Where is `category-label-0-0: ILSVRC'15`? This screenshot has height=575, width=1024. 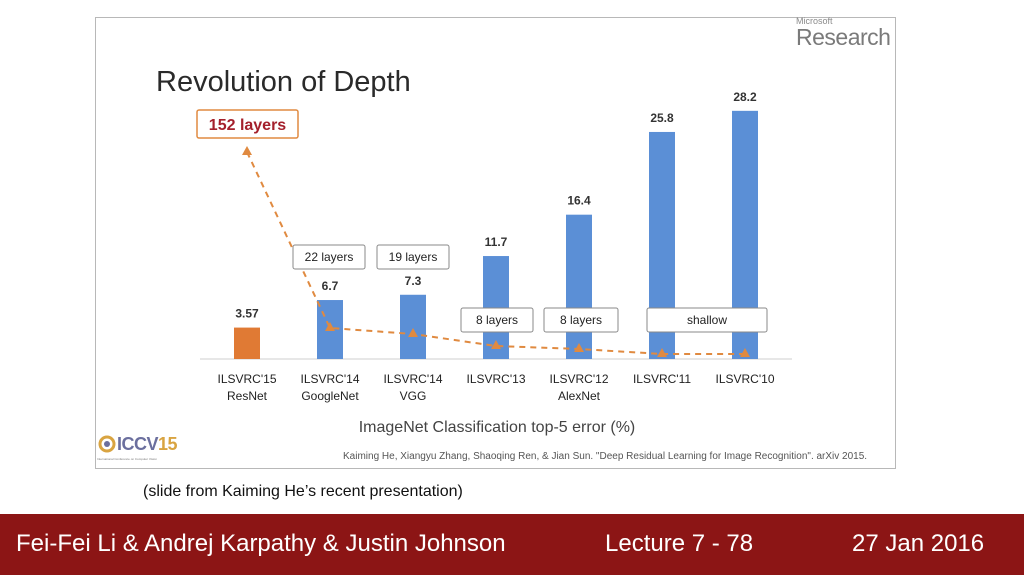 category-label-0-0: ILSVRC'15 is located at coordinates (247, 379).